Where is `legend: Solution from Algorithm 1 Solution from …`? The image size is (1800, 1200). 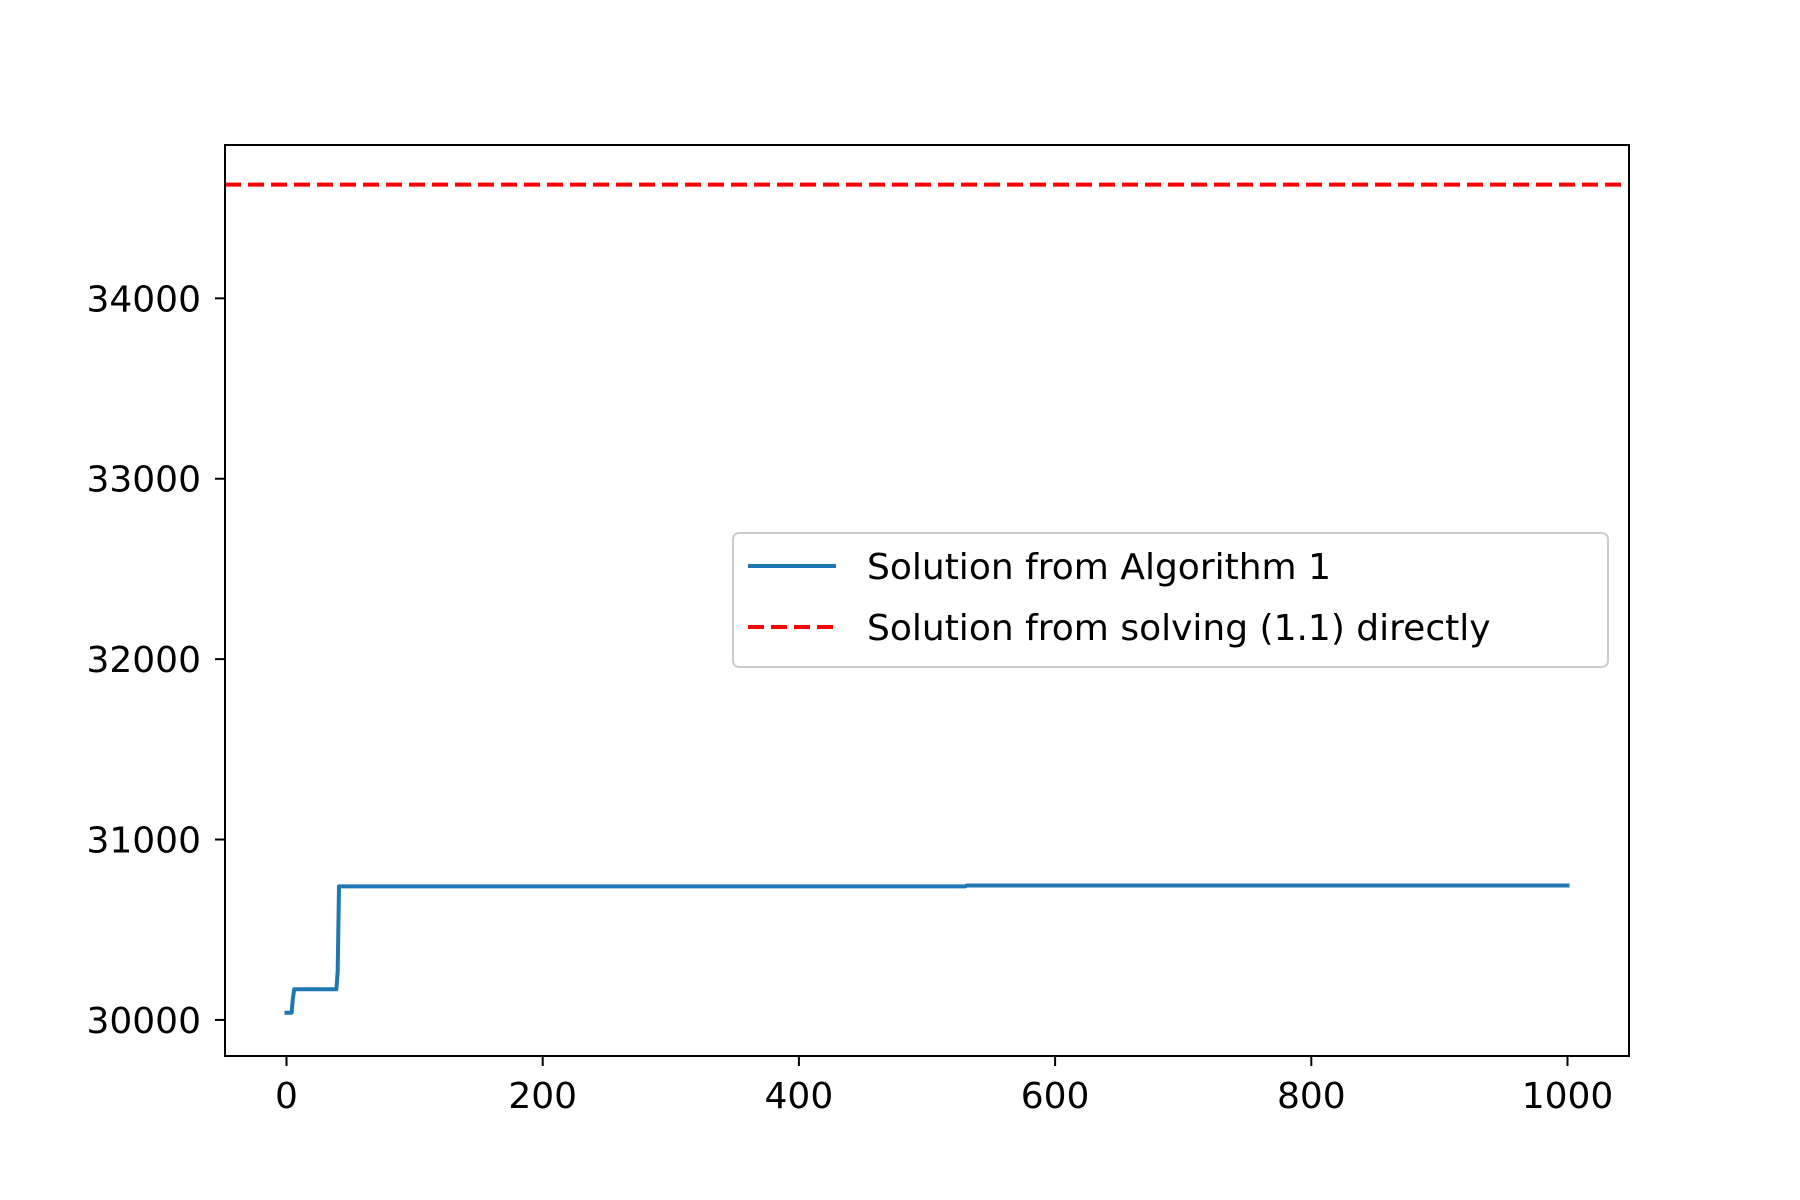 legend: Solution from Algorithm 1 Solution from … is located at coordinates (1170, 600).